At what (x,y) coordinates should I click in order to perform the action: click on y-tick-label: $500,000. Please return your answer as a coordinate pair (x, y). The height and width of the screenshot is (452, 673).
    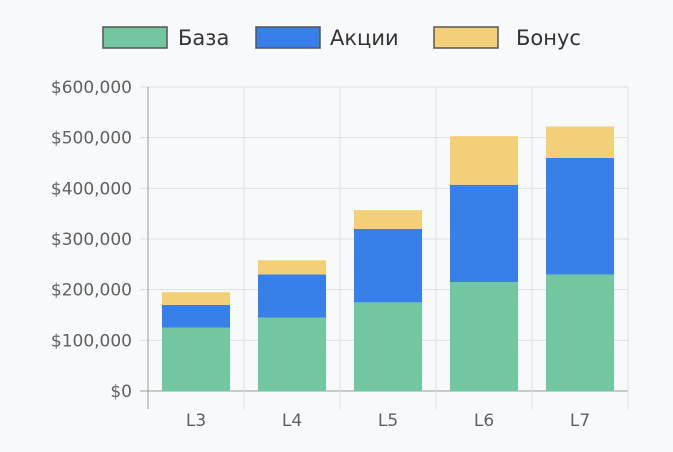
    Looking at the image, I should click on (91, 139).